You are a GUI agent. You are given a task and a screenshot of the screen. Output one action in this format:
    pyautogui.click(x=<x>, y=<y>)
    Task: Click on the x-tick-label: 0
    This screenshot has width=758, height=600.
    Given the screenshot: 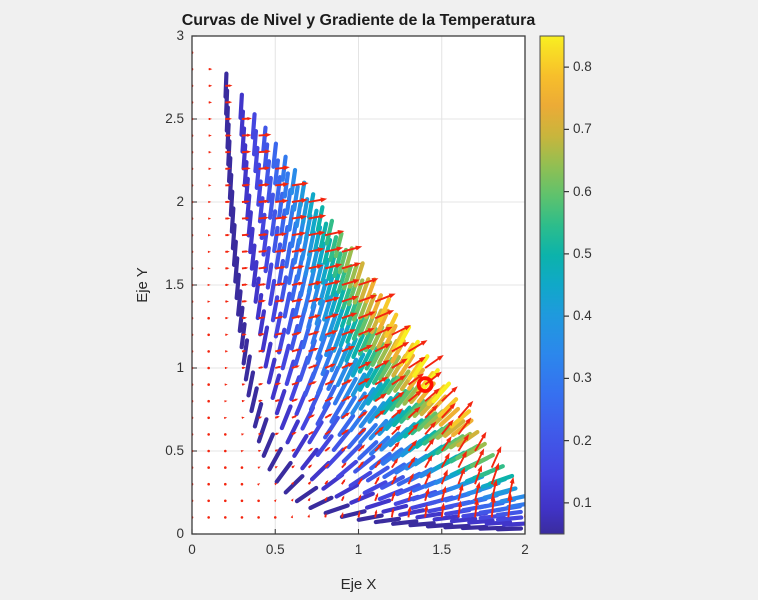 What is the action you would take?
    pyautogui.click(x=192, y=549)
    